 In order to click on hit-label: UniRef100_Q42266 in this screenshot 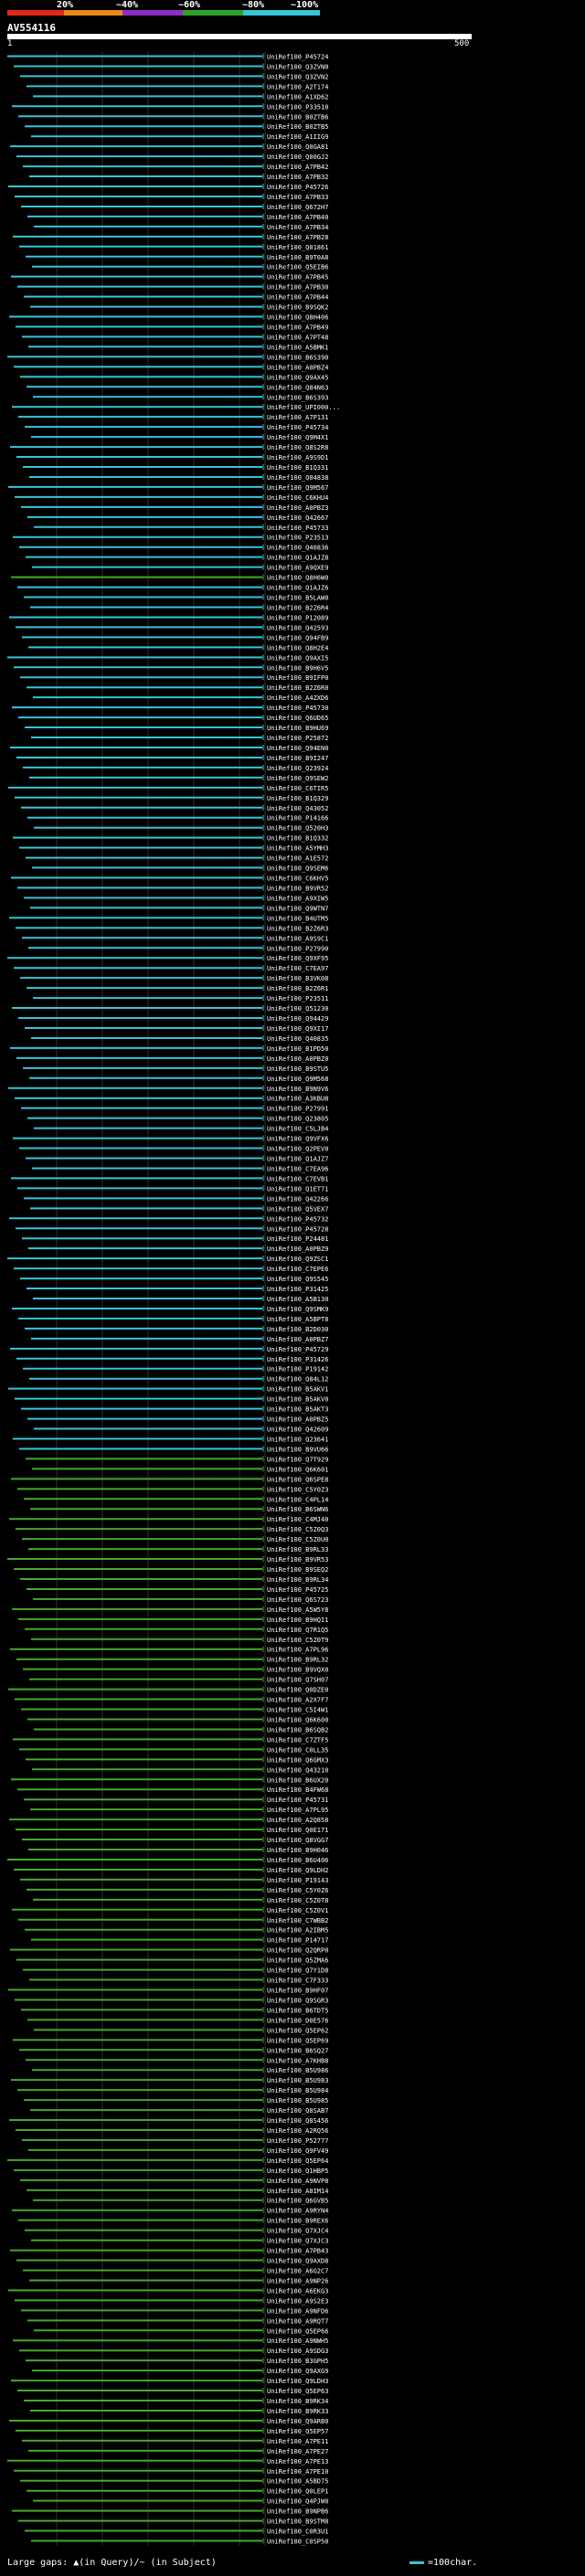, I will do `click(298, 1199)`.